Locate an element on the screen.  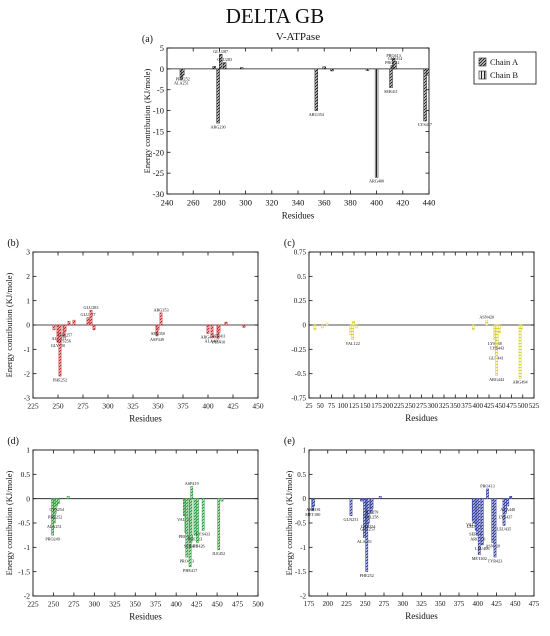
y-tick-label: -0.75 is located at coordinates (298, 398).